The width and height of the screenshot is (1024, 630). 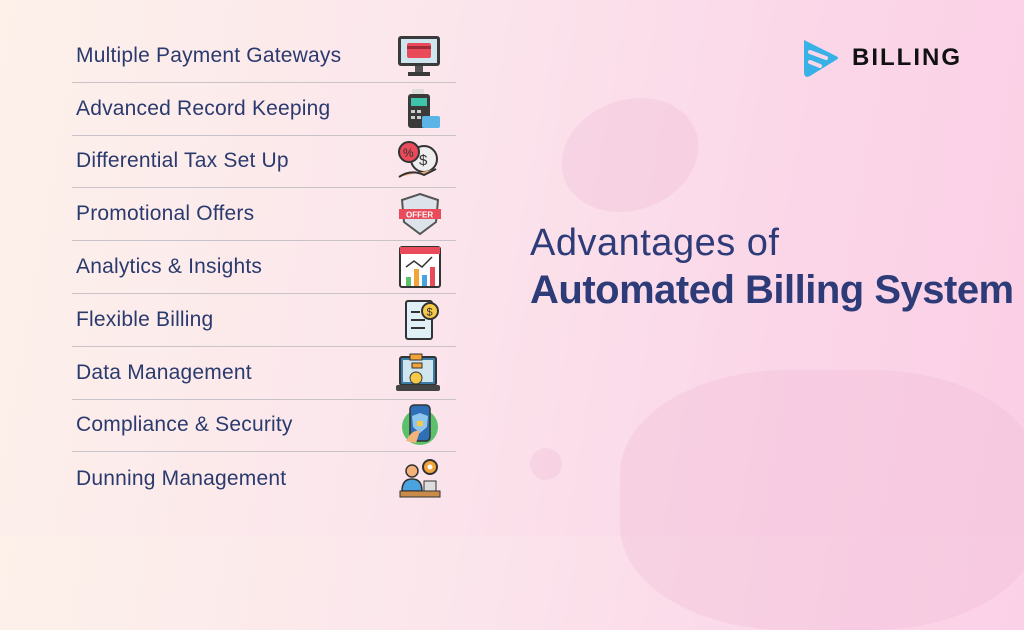 I want to click on feature-item: Advanced Record Keeping, so click(x=264, y=109).